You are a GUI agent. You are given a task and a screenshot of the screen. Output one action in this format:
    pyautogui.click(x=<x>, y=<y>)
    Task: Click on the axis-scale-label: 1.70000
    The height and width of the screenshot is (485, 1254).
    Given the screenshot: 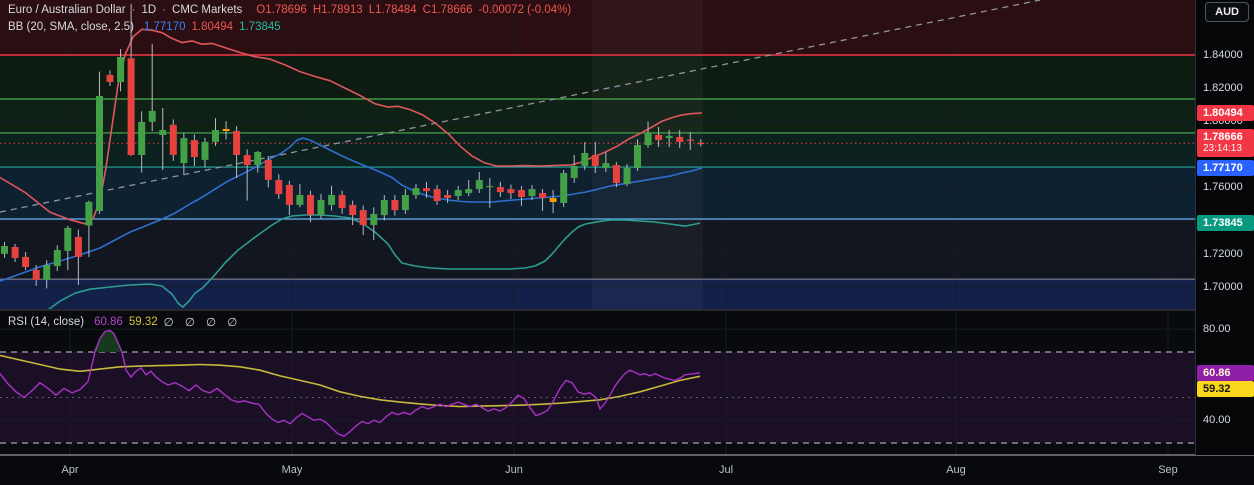 What is the action you would take?
    pyautogui.click(x=1223, y=286)
    